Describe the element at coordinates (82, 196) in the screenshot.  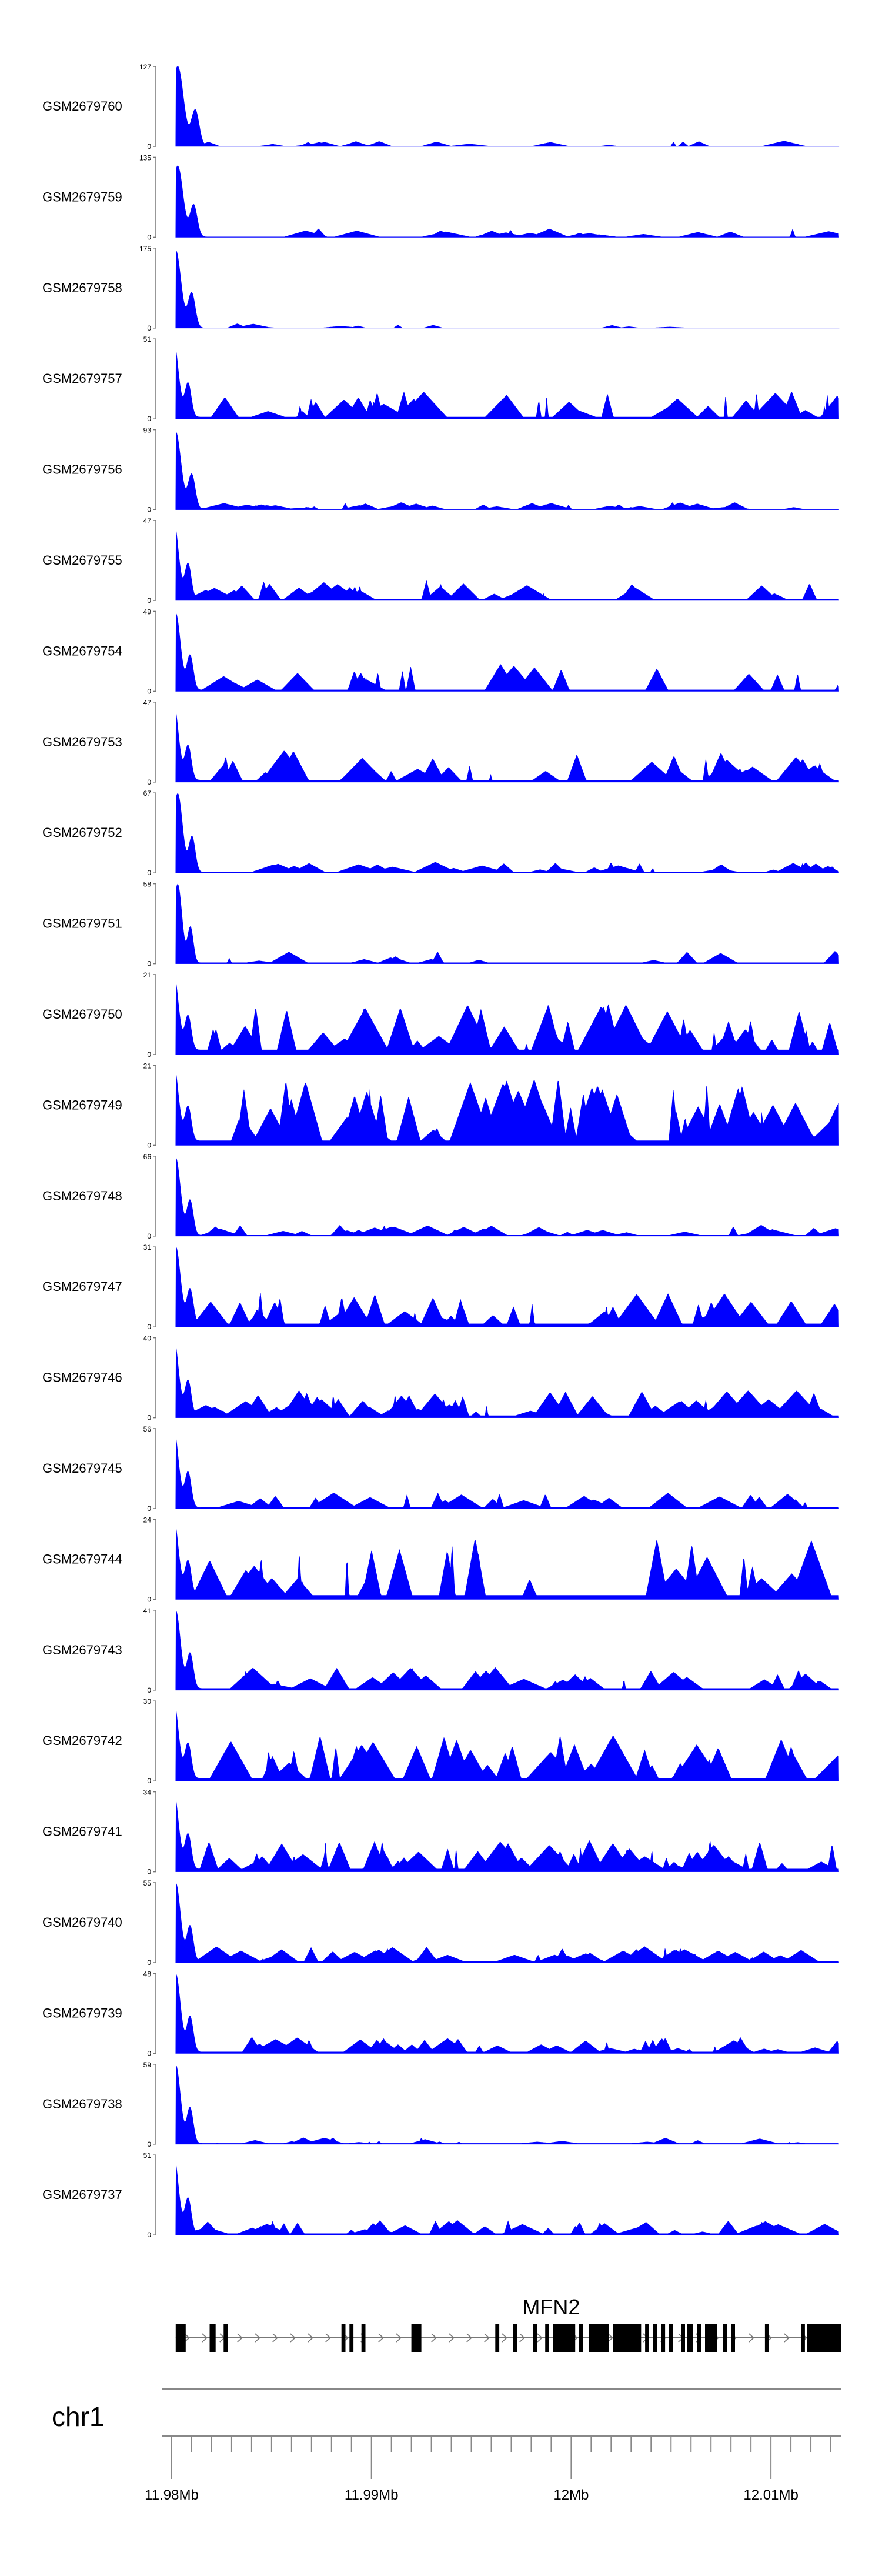
I see `sample-label: GSM2679759` at that location.